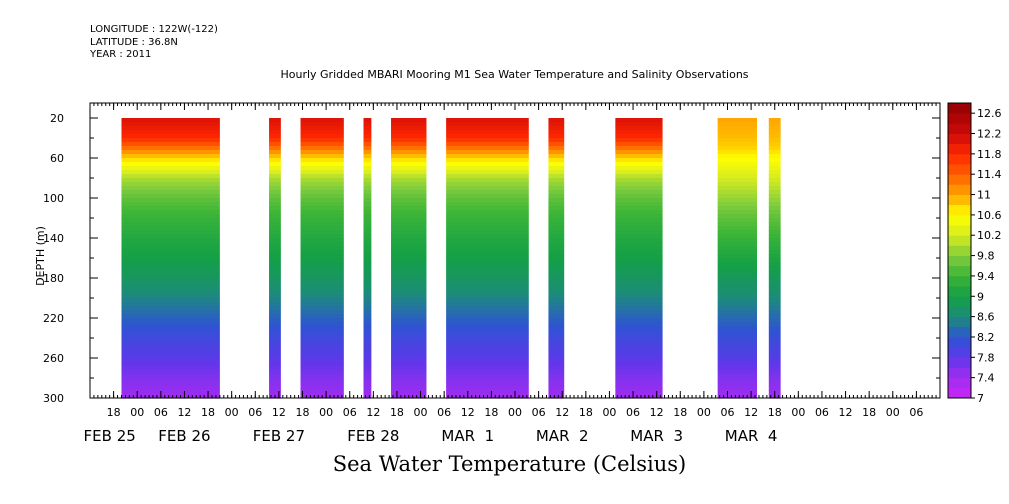 This screenshot has height=504, width=1009. Describe the element at coordinates (53, 198) in the screenshot. I see `y-tick-label: 100` at that location.